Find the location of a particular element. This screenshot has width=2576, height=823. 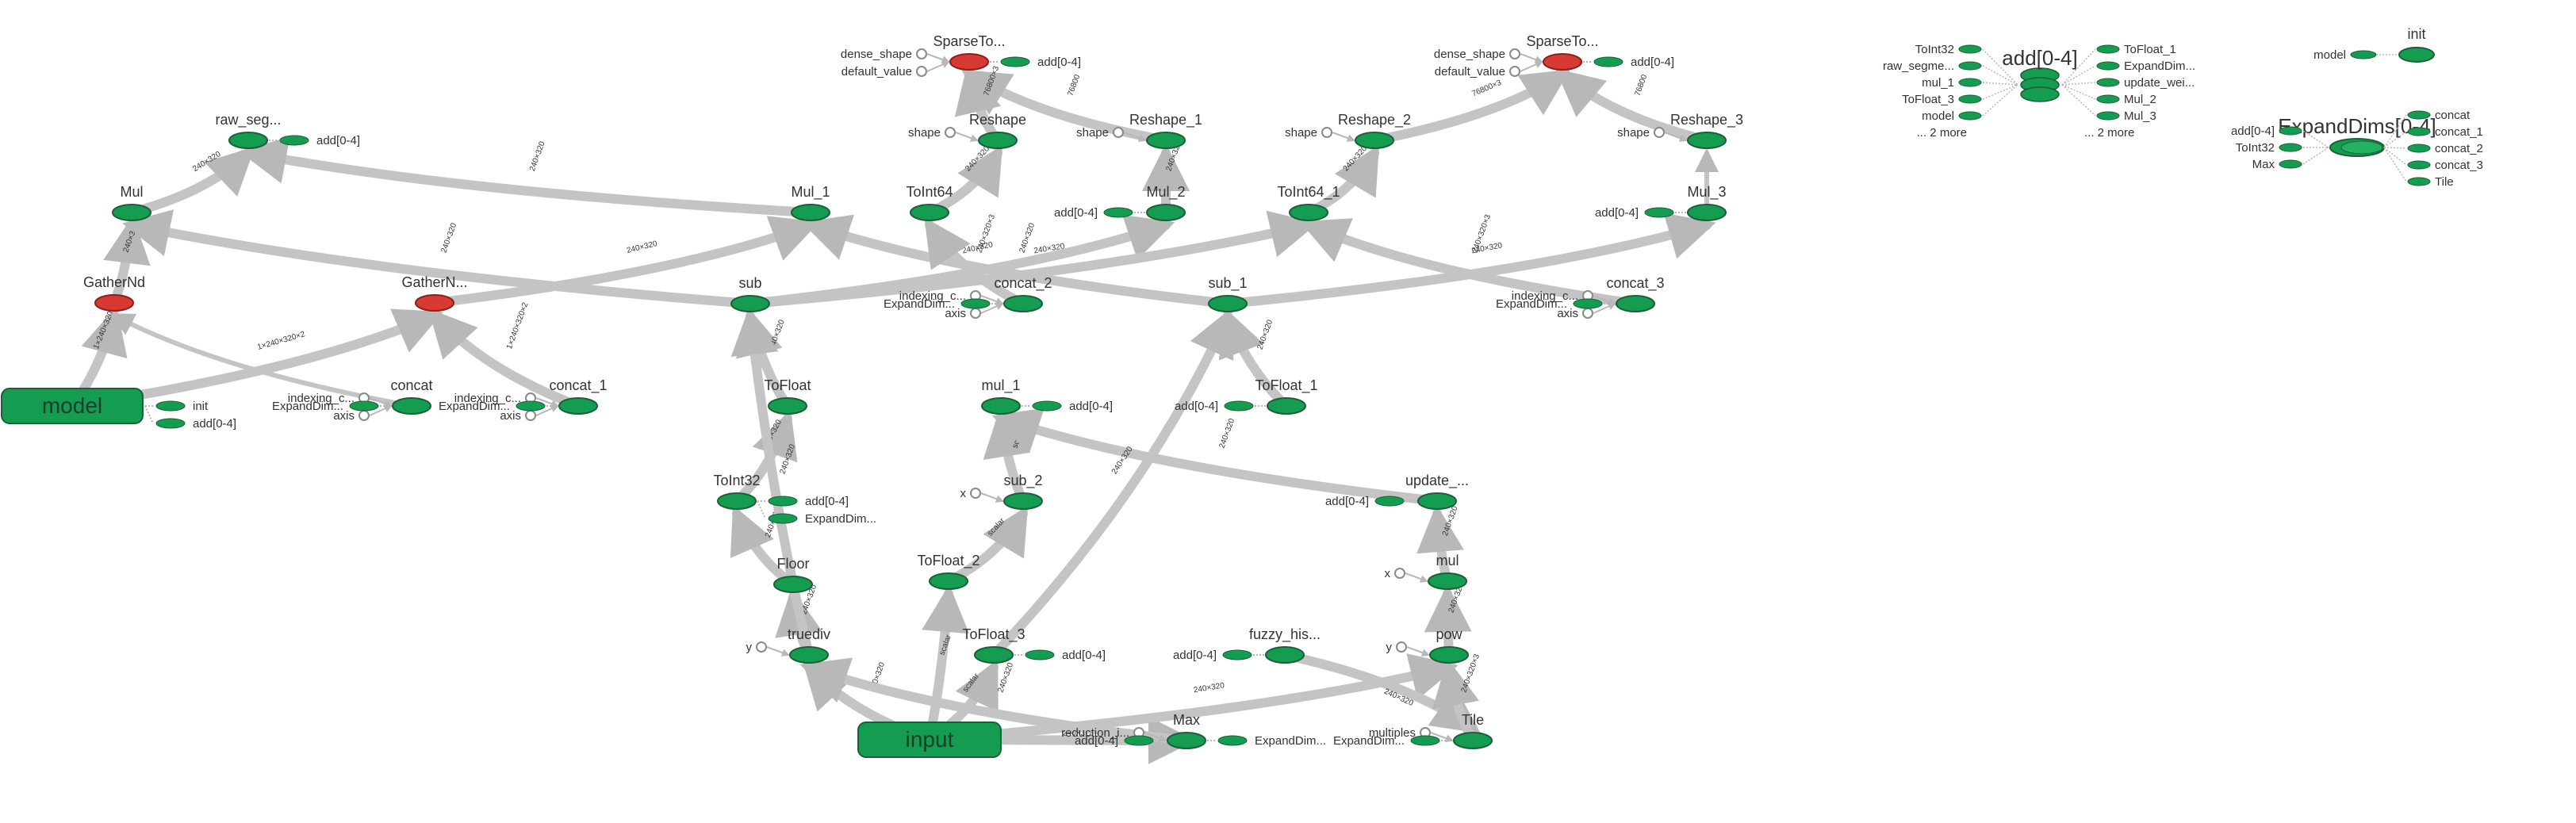

sparseto-ellipse is located at coordinates (969, 62).